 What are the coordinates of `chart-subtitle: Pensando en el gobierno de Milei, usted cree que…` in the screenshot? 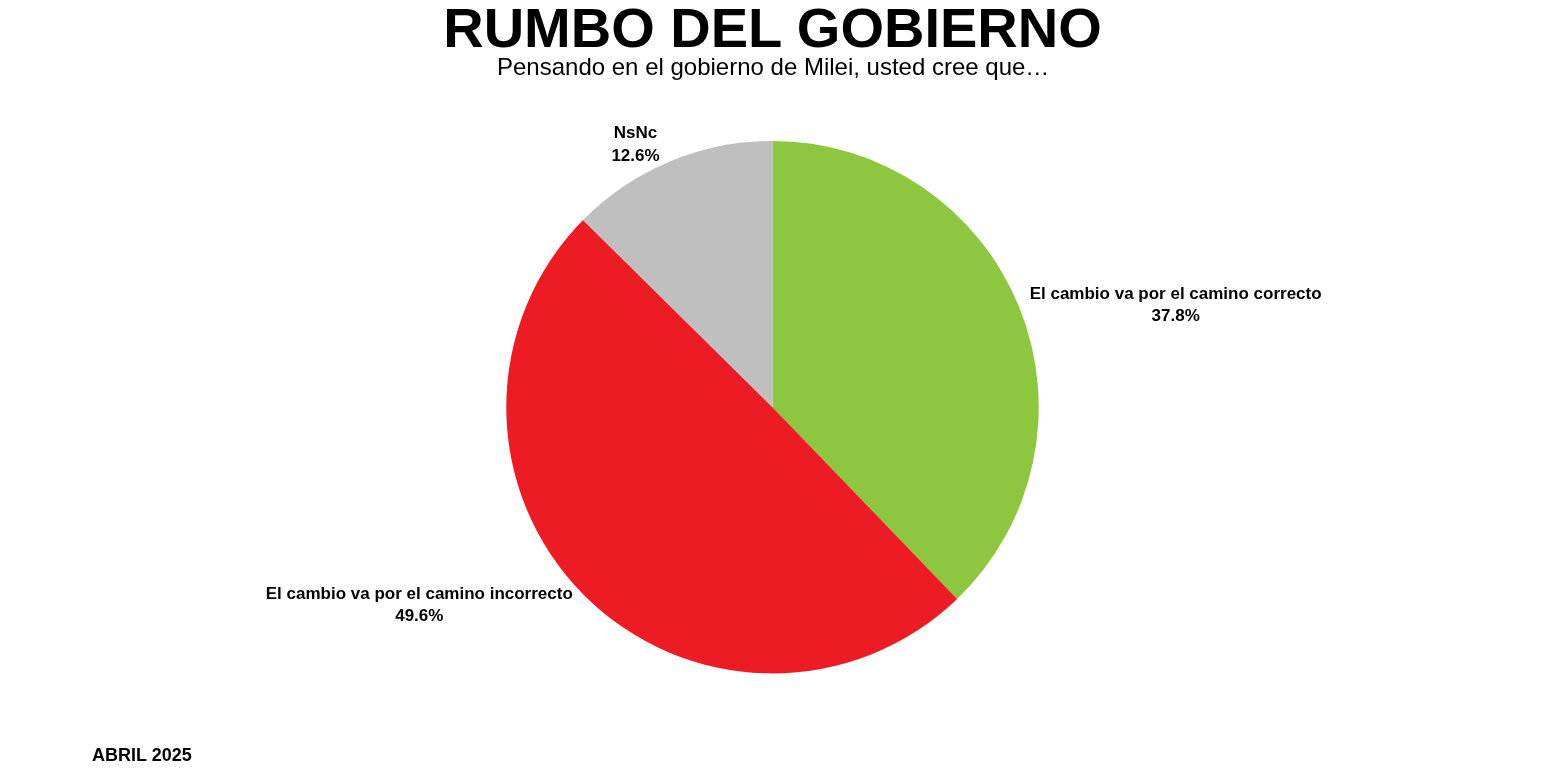 It's located at (773, 66).